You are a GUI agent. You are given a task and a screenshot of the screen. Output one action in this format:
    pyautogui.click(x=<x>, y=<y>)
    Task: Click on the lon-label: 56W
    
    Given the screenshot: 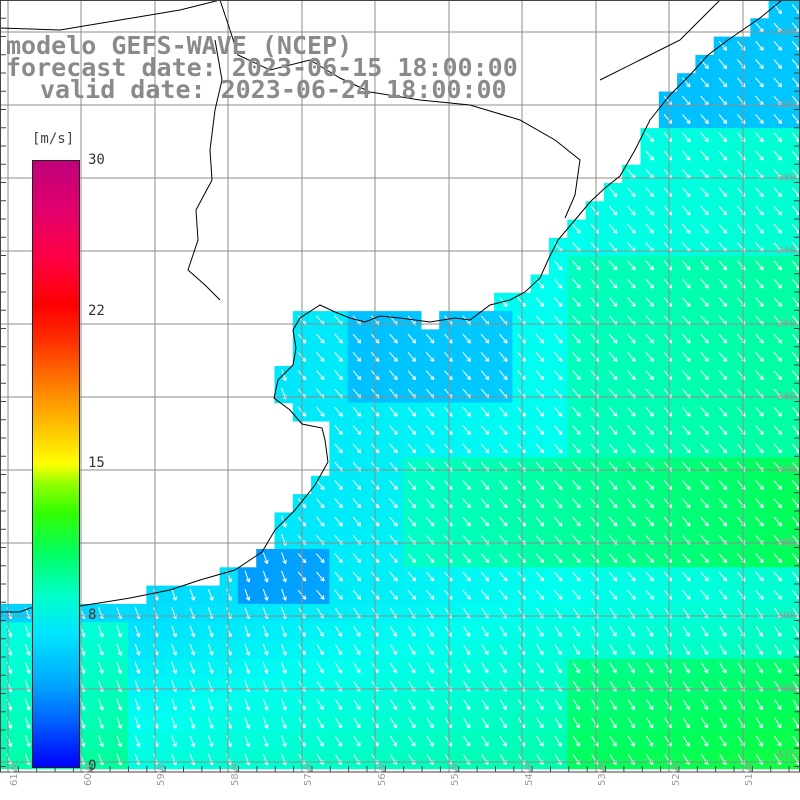 What is the action you would take?
    pyautogui.click(x=382, y=774)
    